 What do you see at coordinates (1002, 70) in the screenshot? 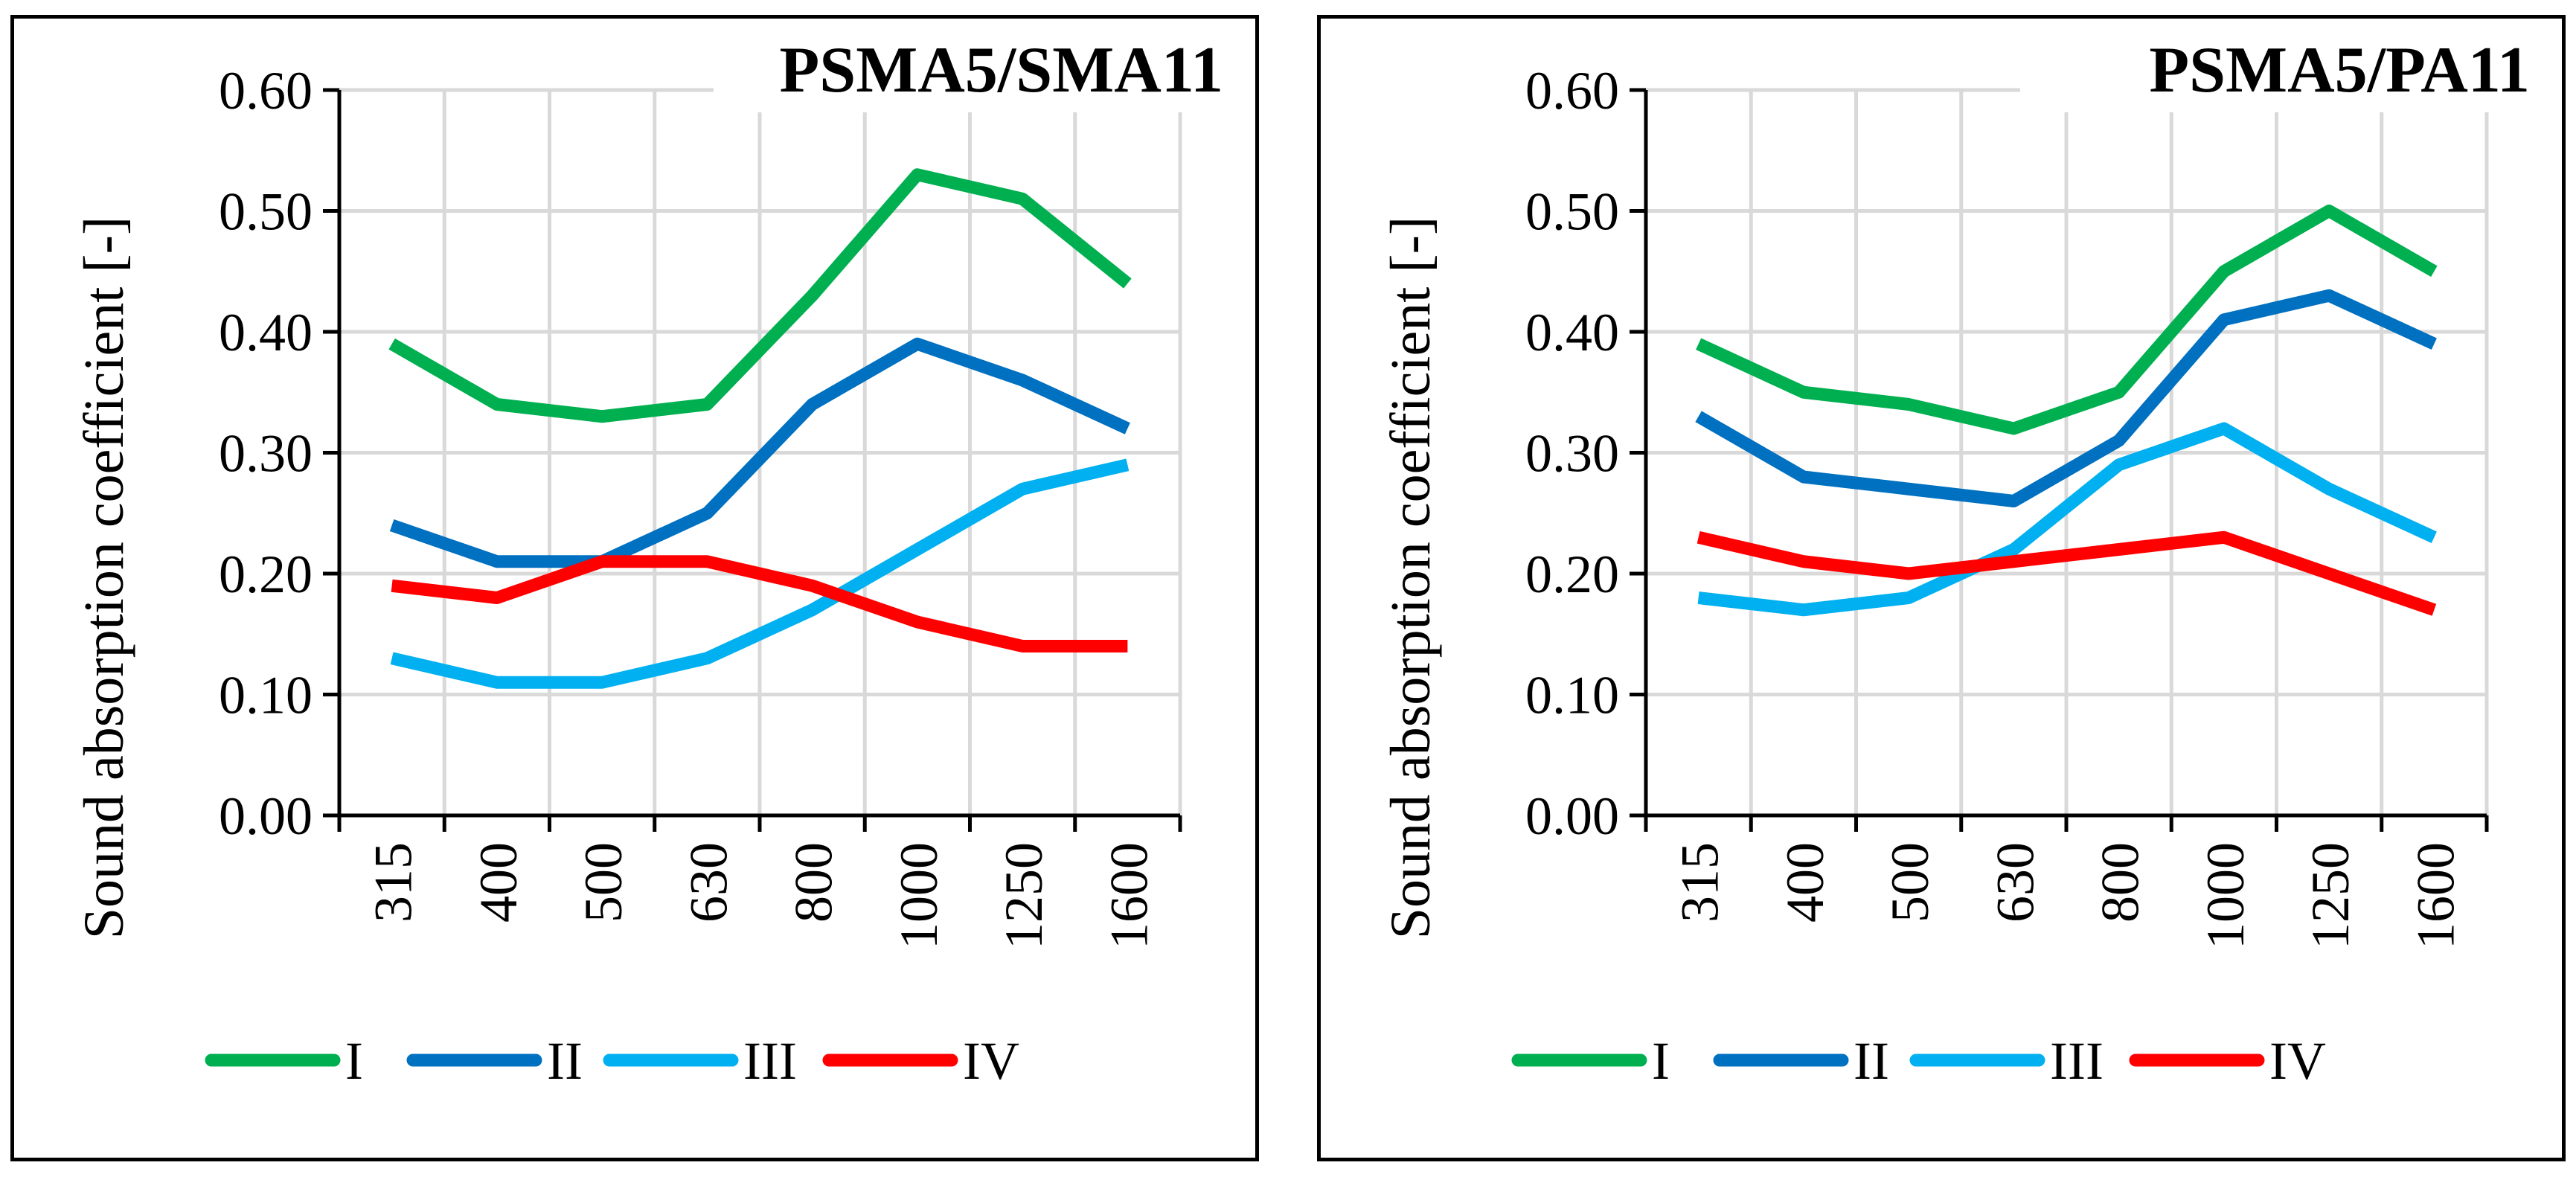
I see `chart-title: PSMA5/SMA11` at bounding box center [1002, 70].